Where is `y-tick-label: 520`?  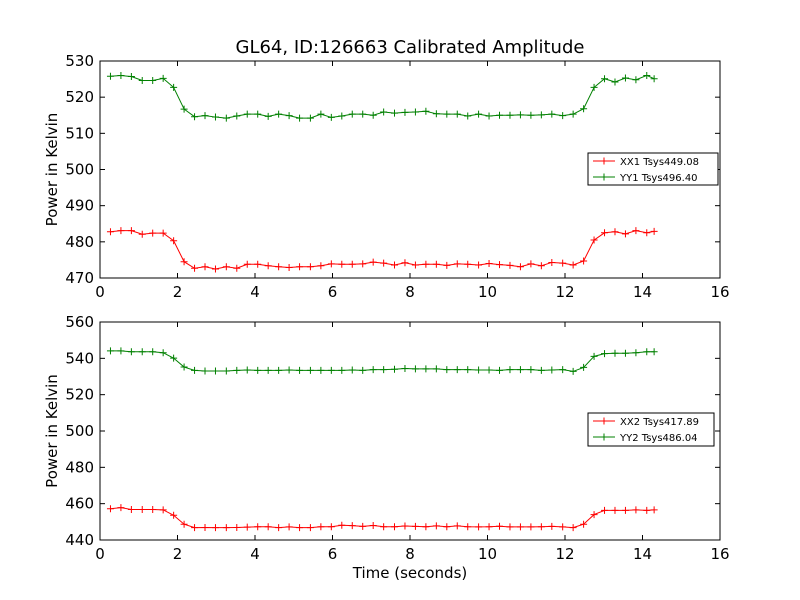
y-tick-label: 520 is located at coordinates (79, 97).